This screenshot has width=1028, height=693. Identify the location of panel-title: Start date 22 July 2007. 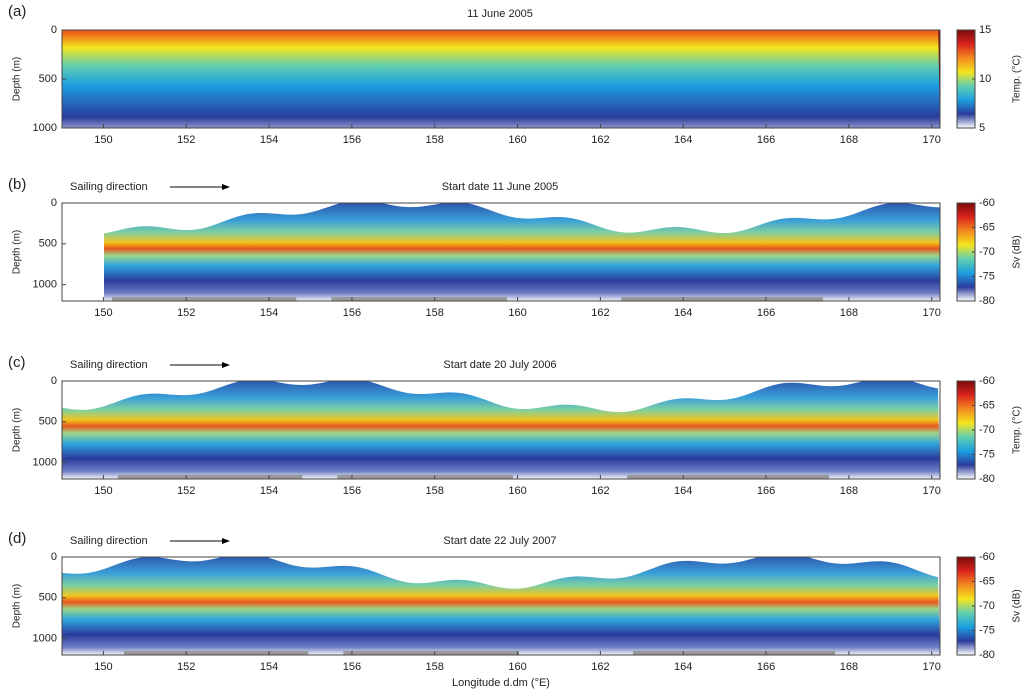
(499, 541).